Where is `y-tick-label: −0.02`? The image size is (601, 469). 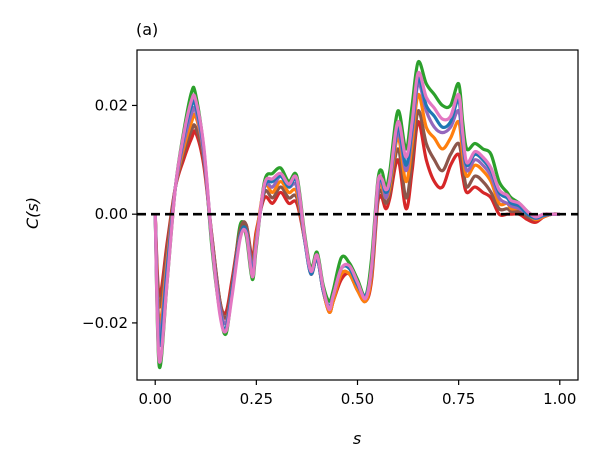
y-tick-label: −0.02 is located at coordinates (105, 323).